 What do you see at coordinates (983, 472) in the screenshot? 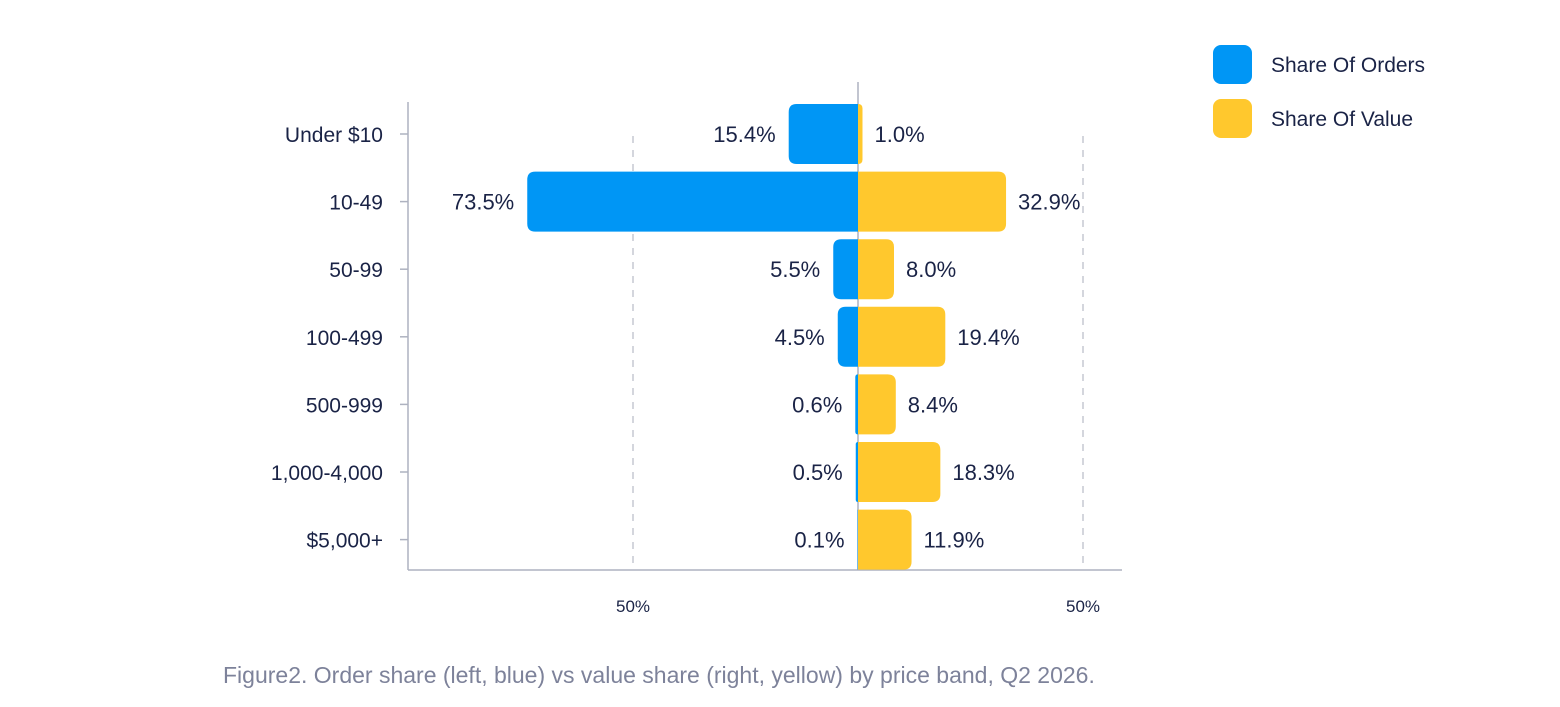
I see `value-label-value: 18.3%` at bounding box center [983, 472].